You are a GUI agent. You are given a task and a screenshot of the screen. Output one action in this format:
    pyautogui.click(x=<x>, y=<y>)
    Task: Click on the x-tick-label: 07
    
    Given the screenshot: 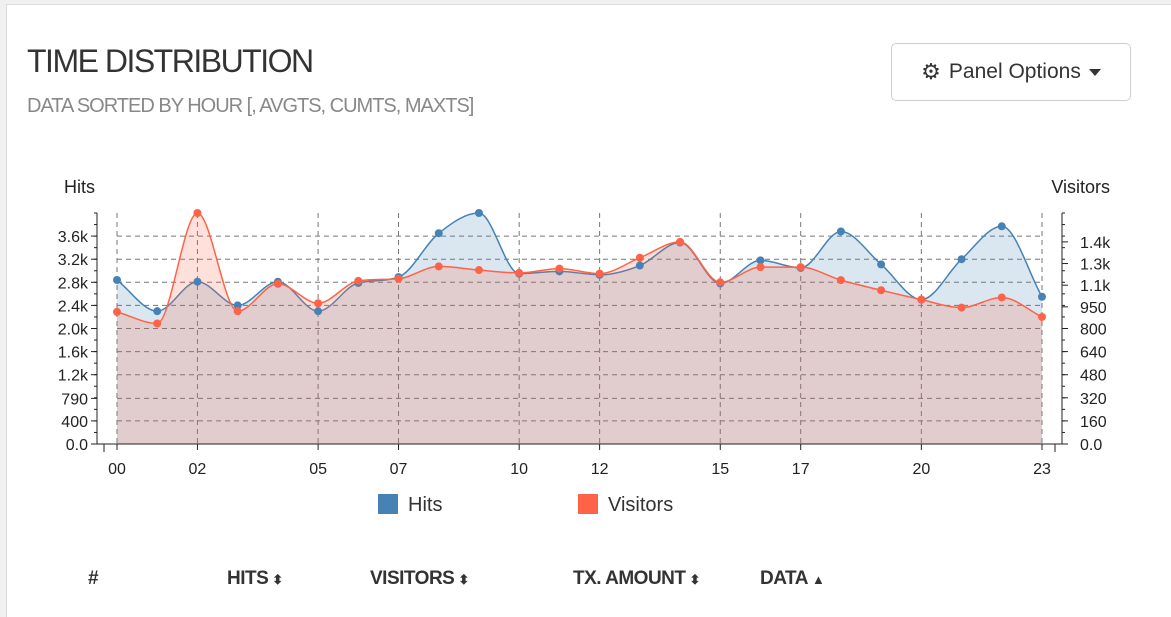 What is the action you would take?
    pyautogui.click(x=399, y=469)
    